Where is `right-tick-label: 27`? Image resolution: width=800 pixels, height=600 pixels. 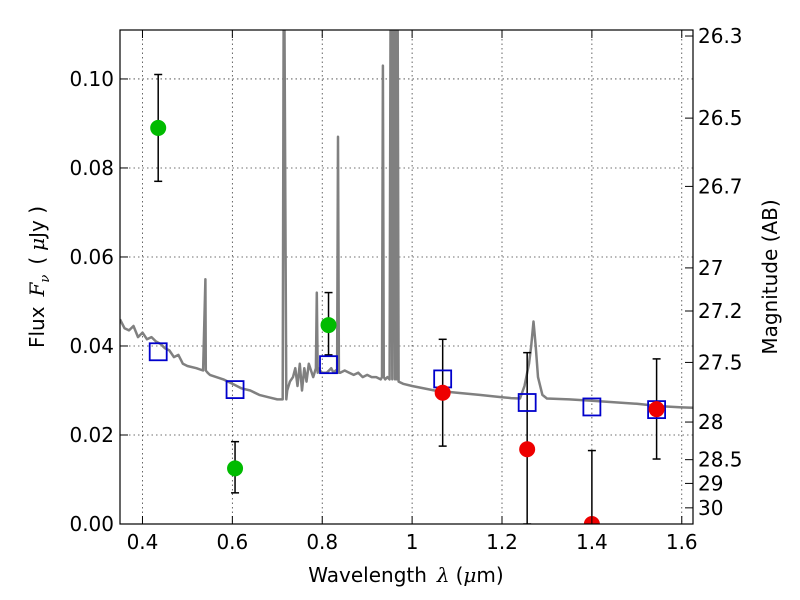
right-tick-label: 27 is located at coordinates (710, 268).